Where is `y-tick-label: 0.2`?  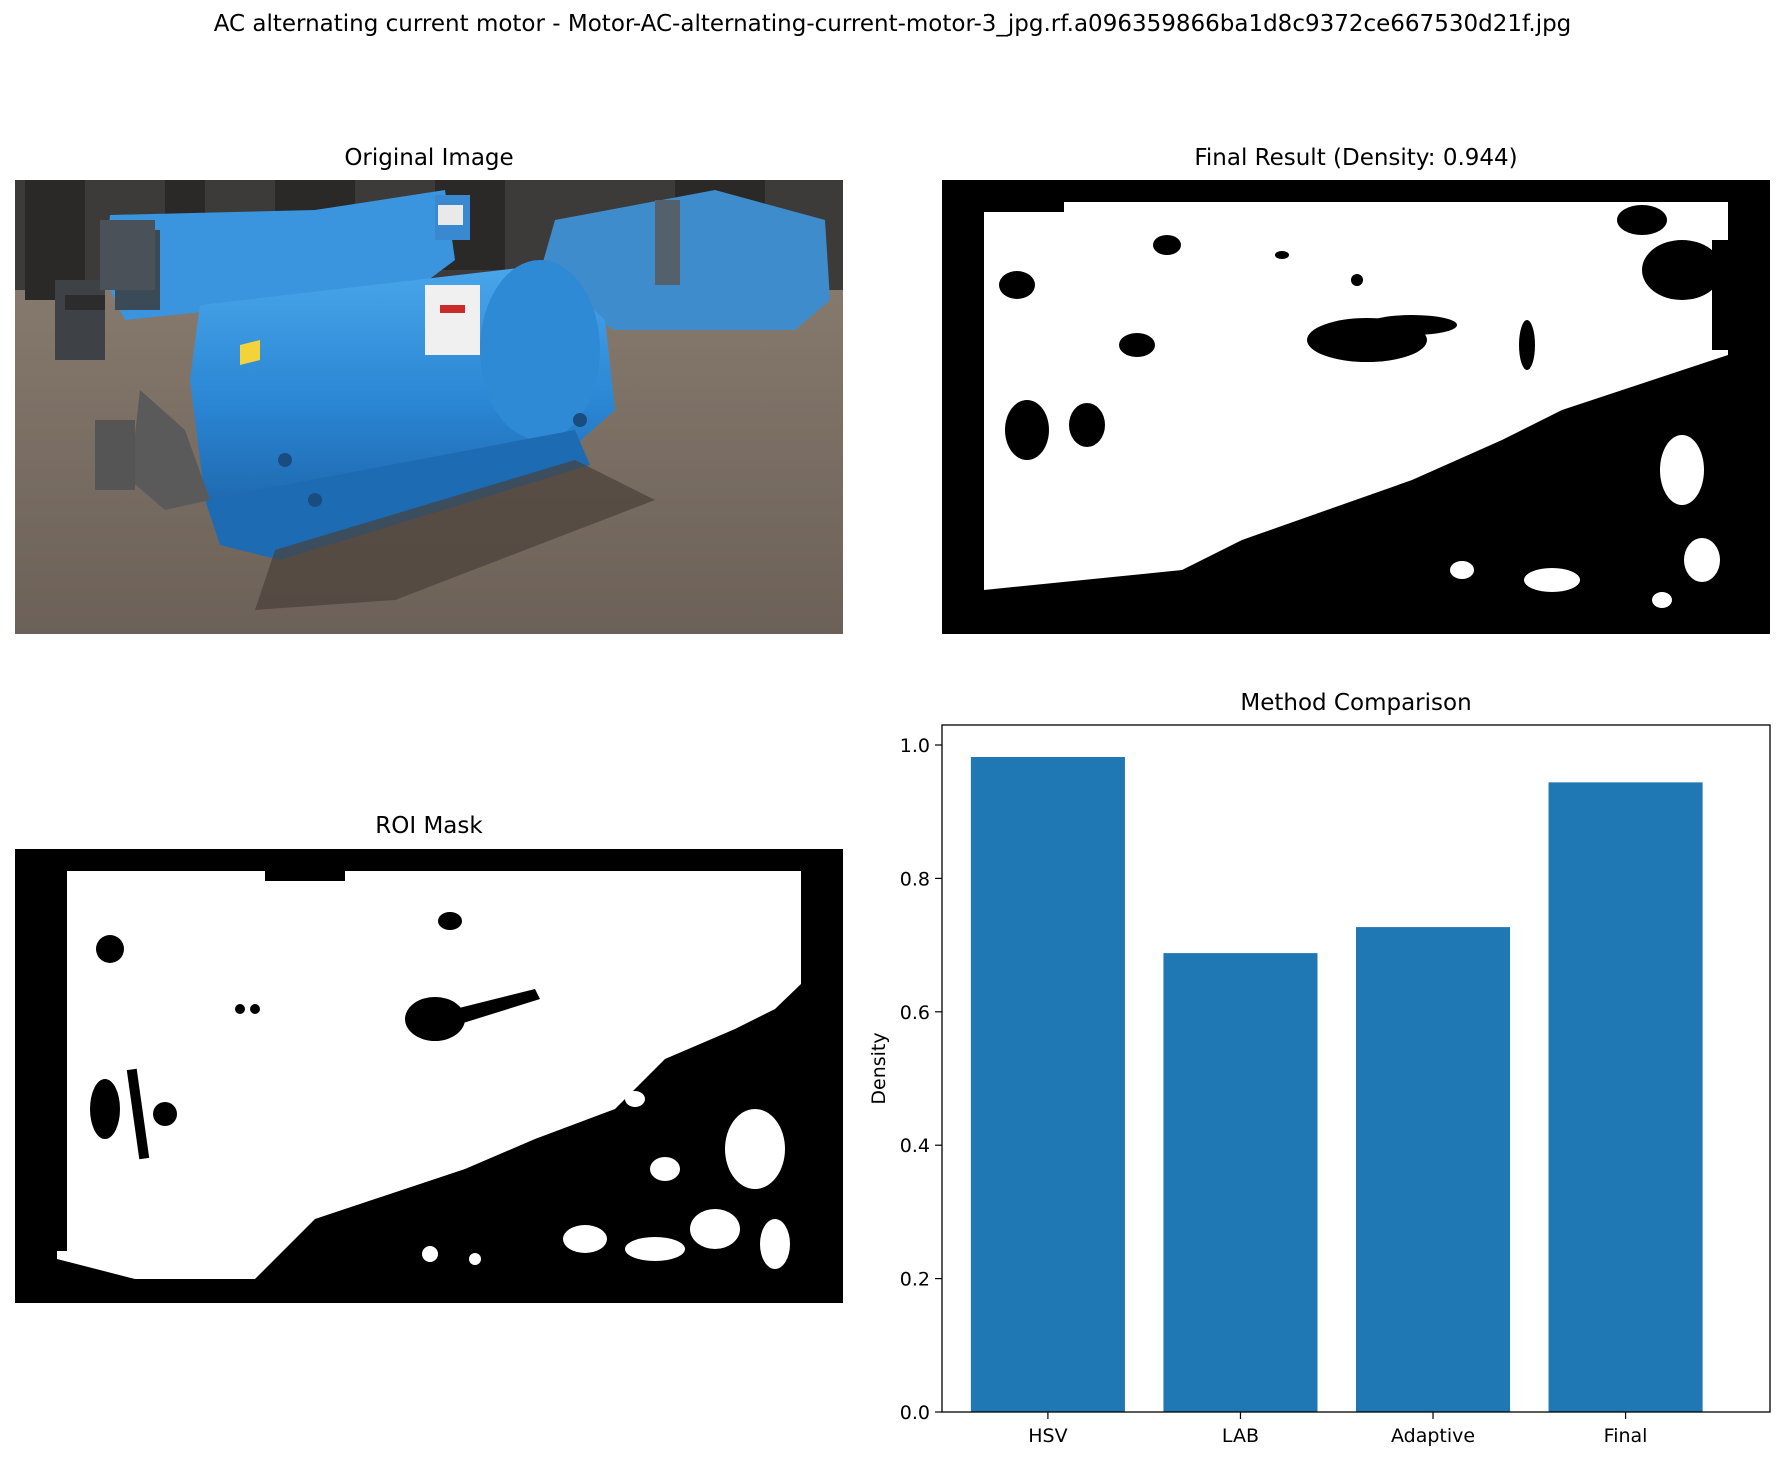
y-tick-label: 0.2 is located at coordinates (915, 1280).